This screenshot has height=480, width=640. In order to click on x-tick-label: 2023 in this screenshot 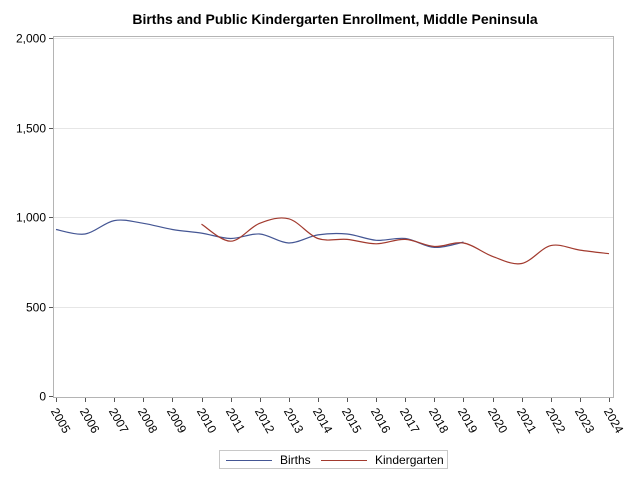, I will do `click(585, 421)`.